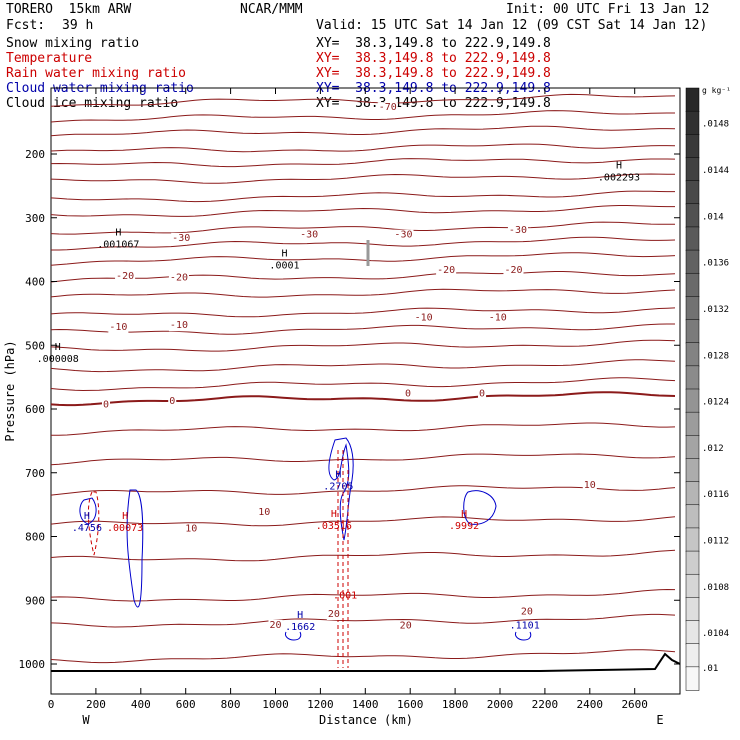 The height and width of the screenshot is (740, 740). I want to click on colorbar-tick-label: .0128, so click(715, 356).